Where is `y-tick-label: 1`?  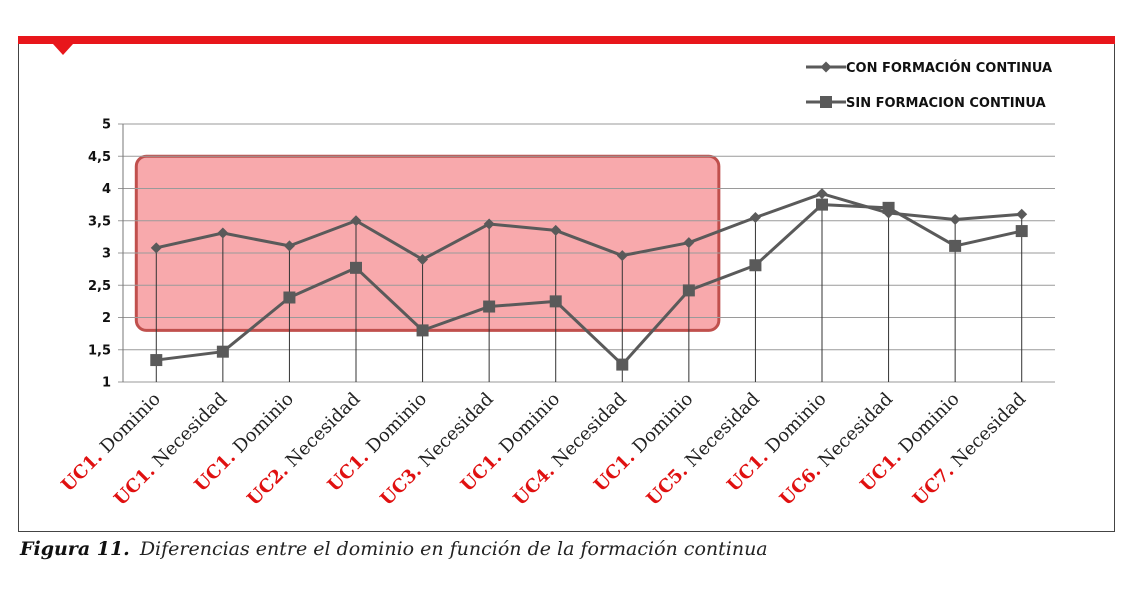
y-tick-label: 1 is located at coordinates (106, 383).